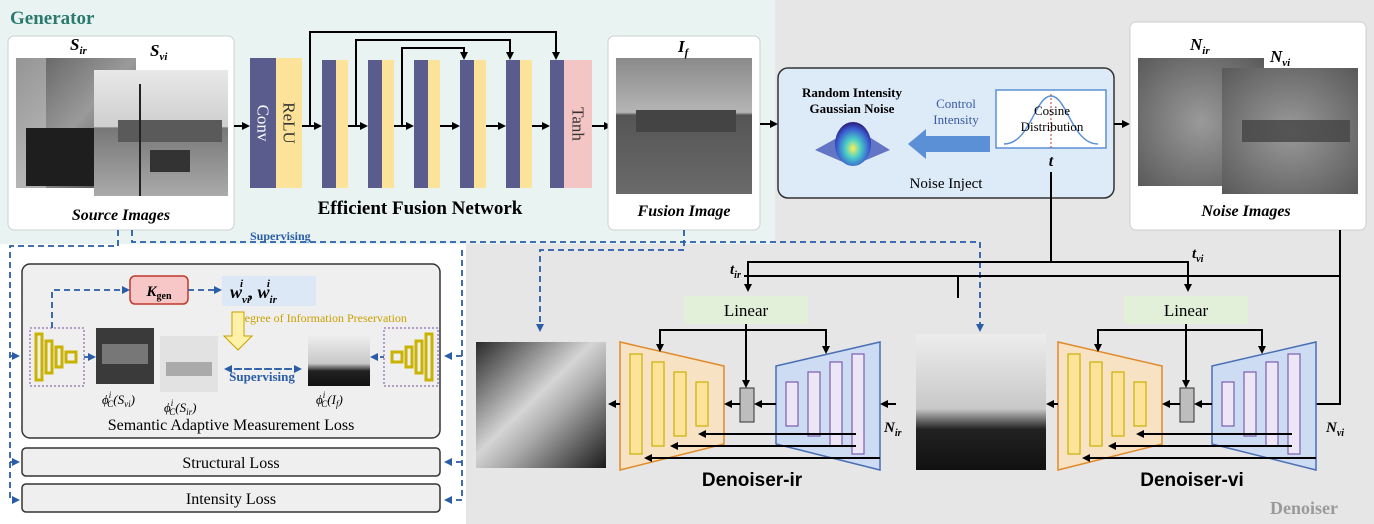 The width and height of the screenshot is (1374, 524). Describe the element at coordinates (1245, 211) in the screenshot. I see `noise-images-caption: Noise Images` at that location.